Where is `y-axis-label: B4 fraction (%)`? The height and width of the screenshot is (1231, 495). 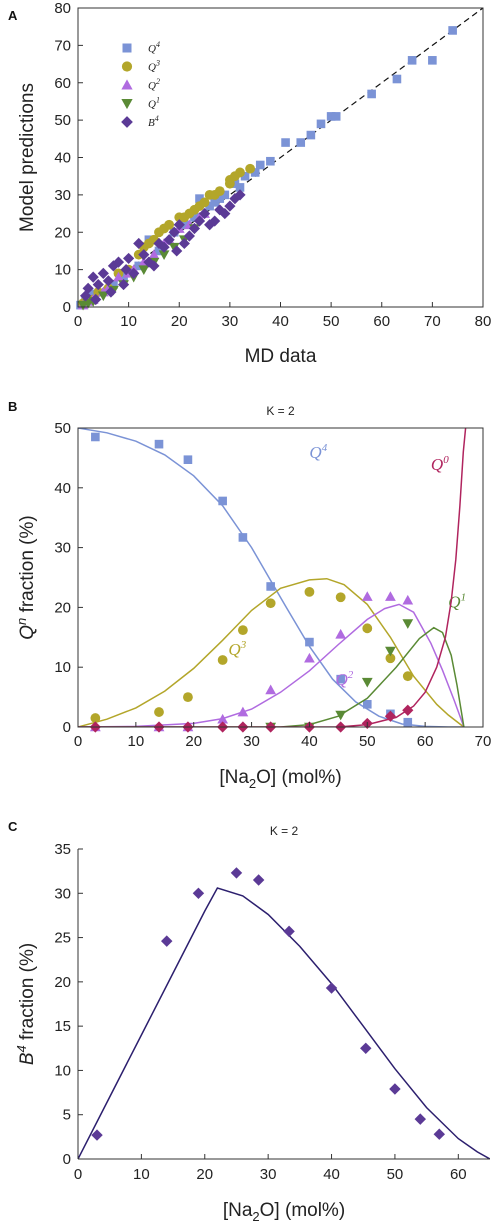 y-axis-label: B4 fraction (%) is located at coordinates (26, 1004).